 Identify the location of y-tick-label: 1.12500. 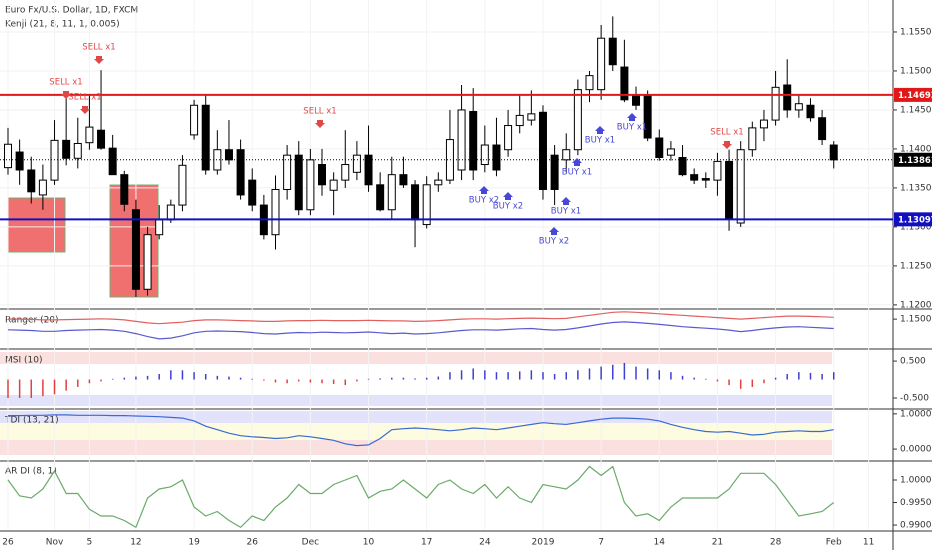
(916, 266).